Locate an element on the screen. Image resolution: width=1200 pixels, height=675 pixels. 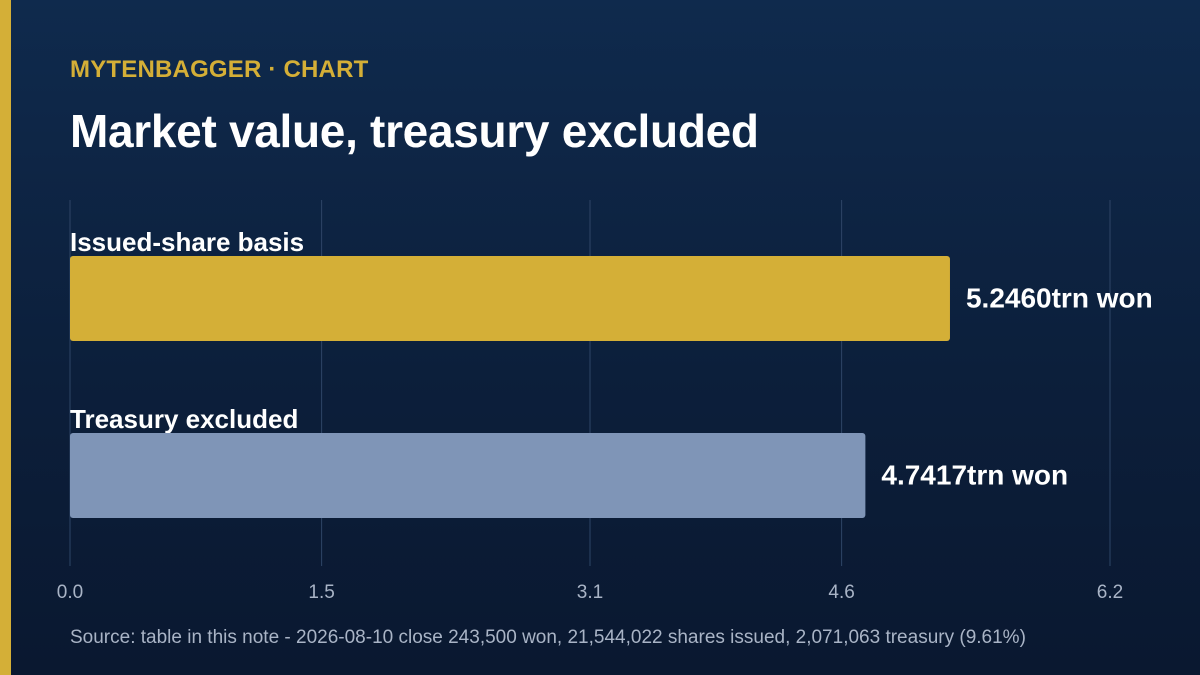
category-label: Treasury excluded is located at coordinates (184, 419).